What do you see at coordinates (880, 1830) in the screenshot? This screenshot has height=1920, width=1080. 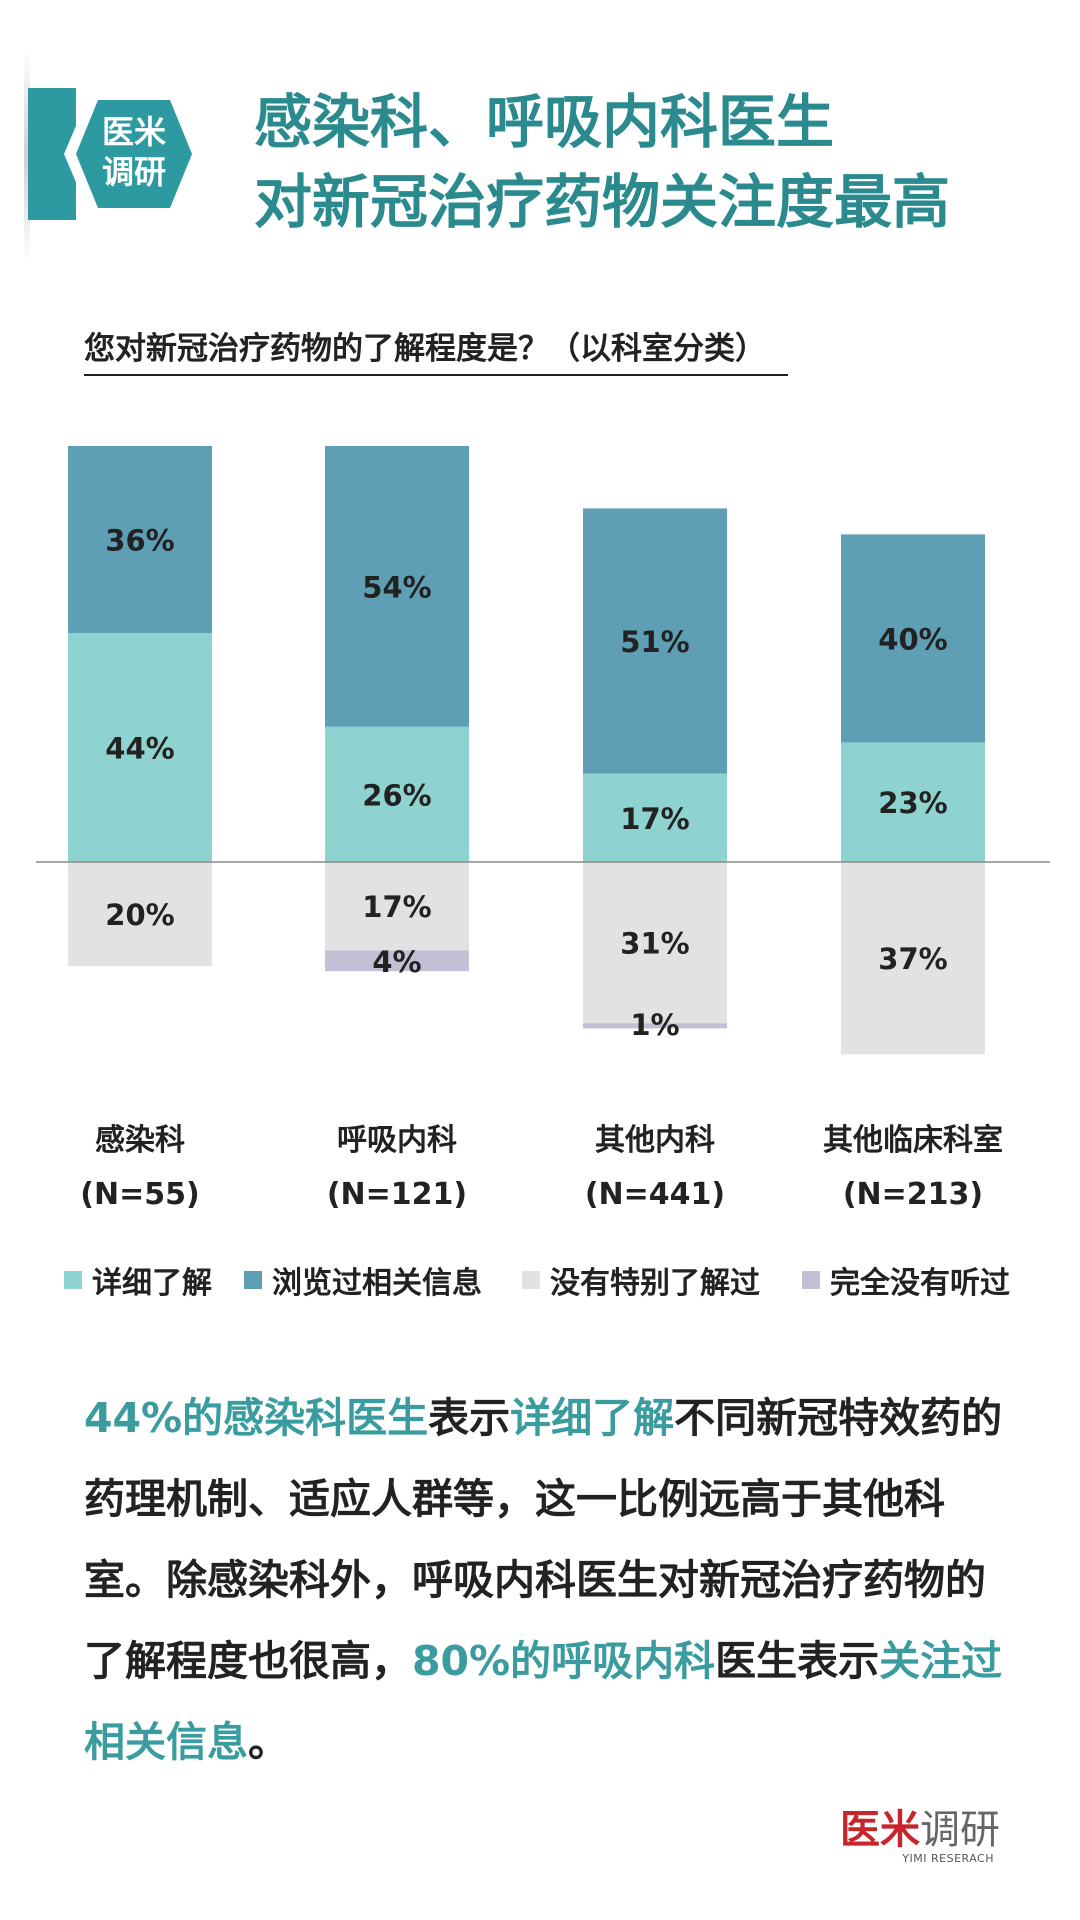 I see `logo-red-text: 医米` at bounding box center [880, 1830].